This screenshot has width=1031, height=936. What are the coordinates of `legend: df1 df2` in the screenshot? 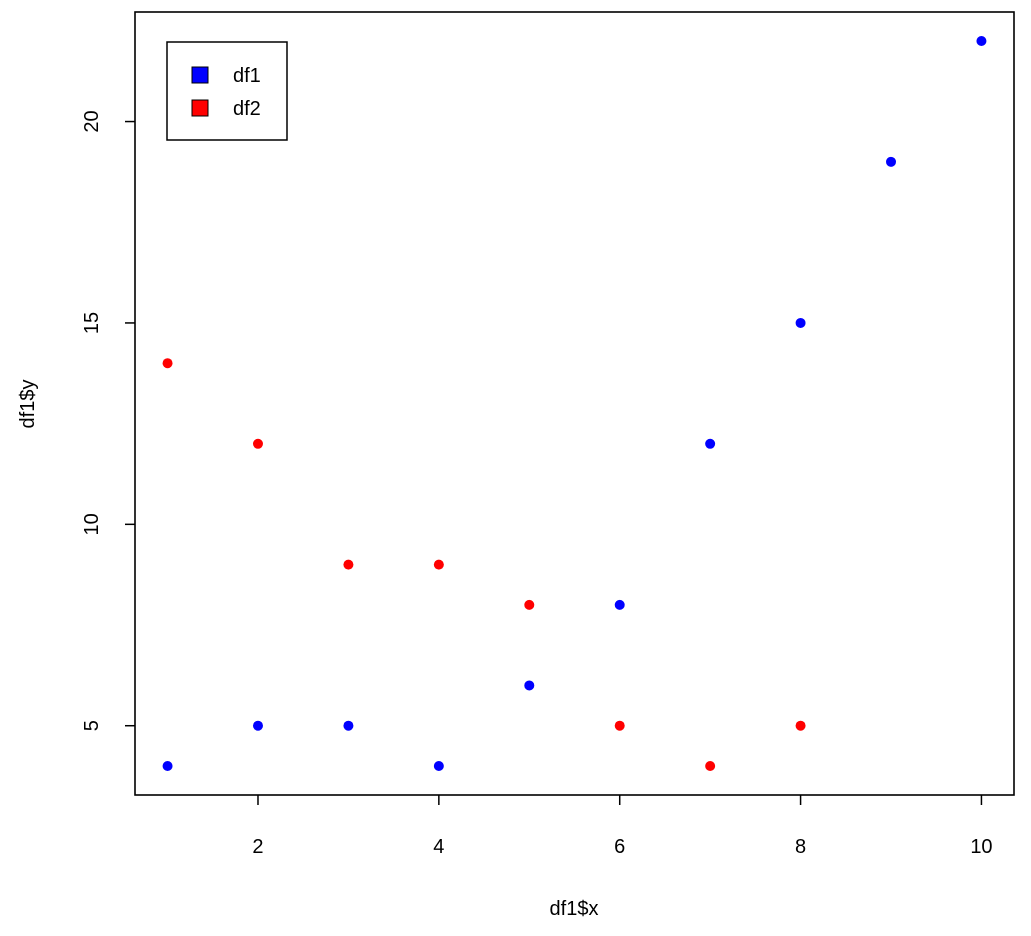 It's located at (227, 91).